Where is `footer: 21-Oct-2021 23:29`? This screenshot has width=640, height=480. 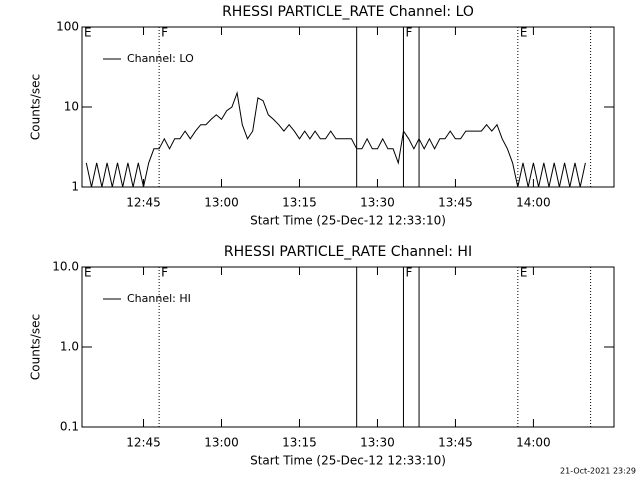
footer: 21-Oct-2021 23:29 is located at coordinates (598, 471).